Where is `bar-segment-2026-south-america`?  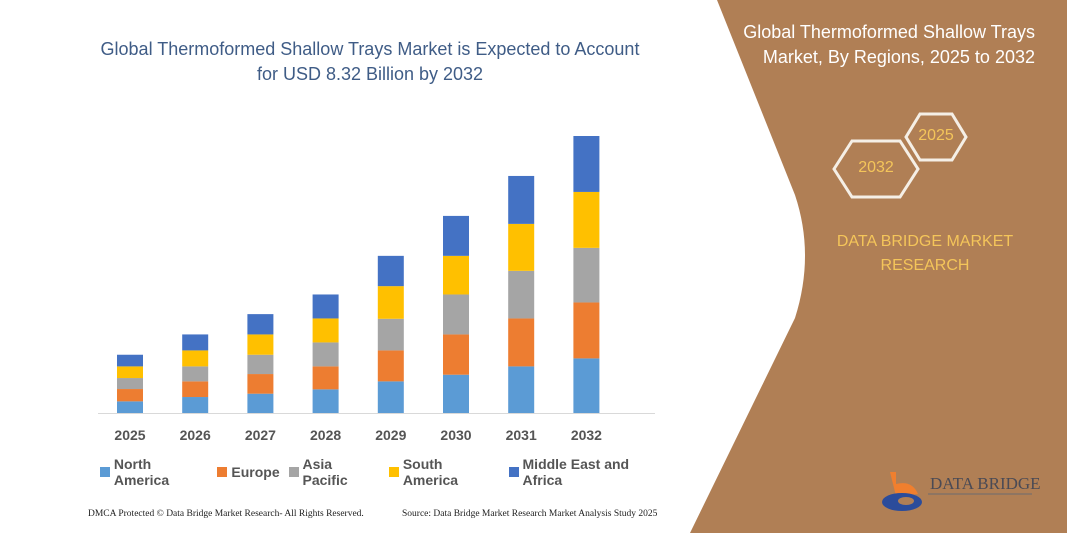
bar-segment-2026-south-america is located at coordinates (195, 358).